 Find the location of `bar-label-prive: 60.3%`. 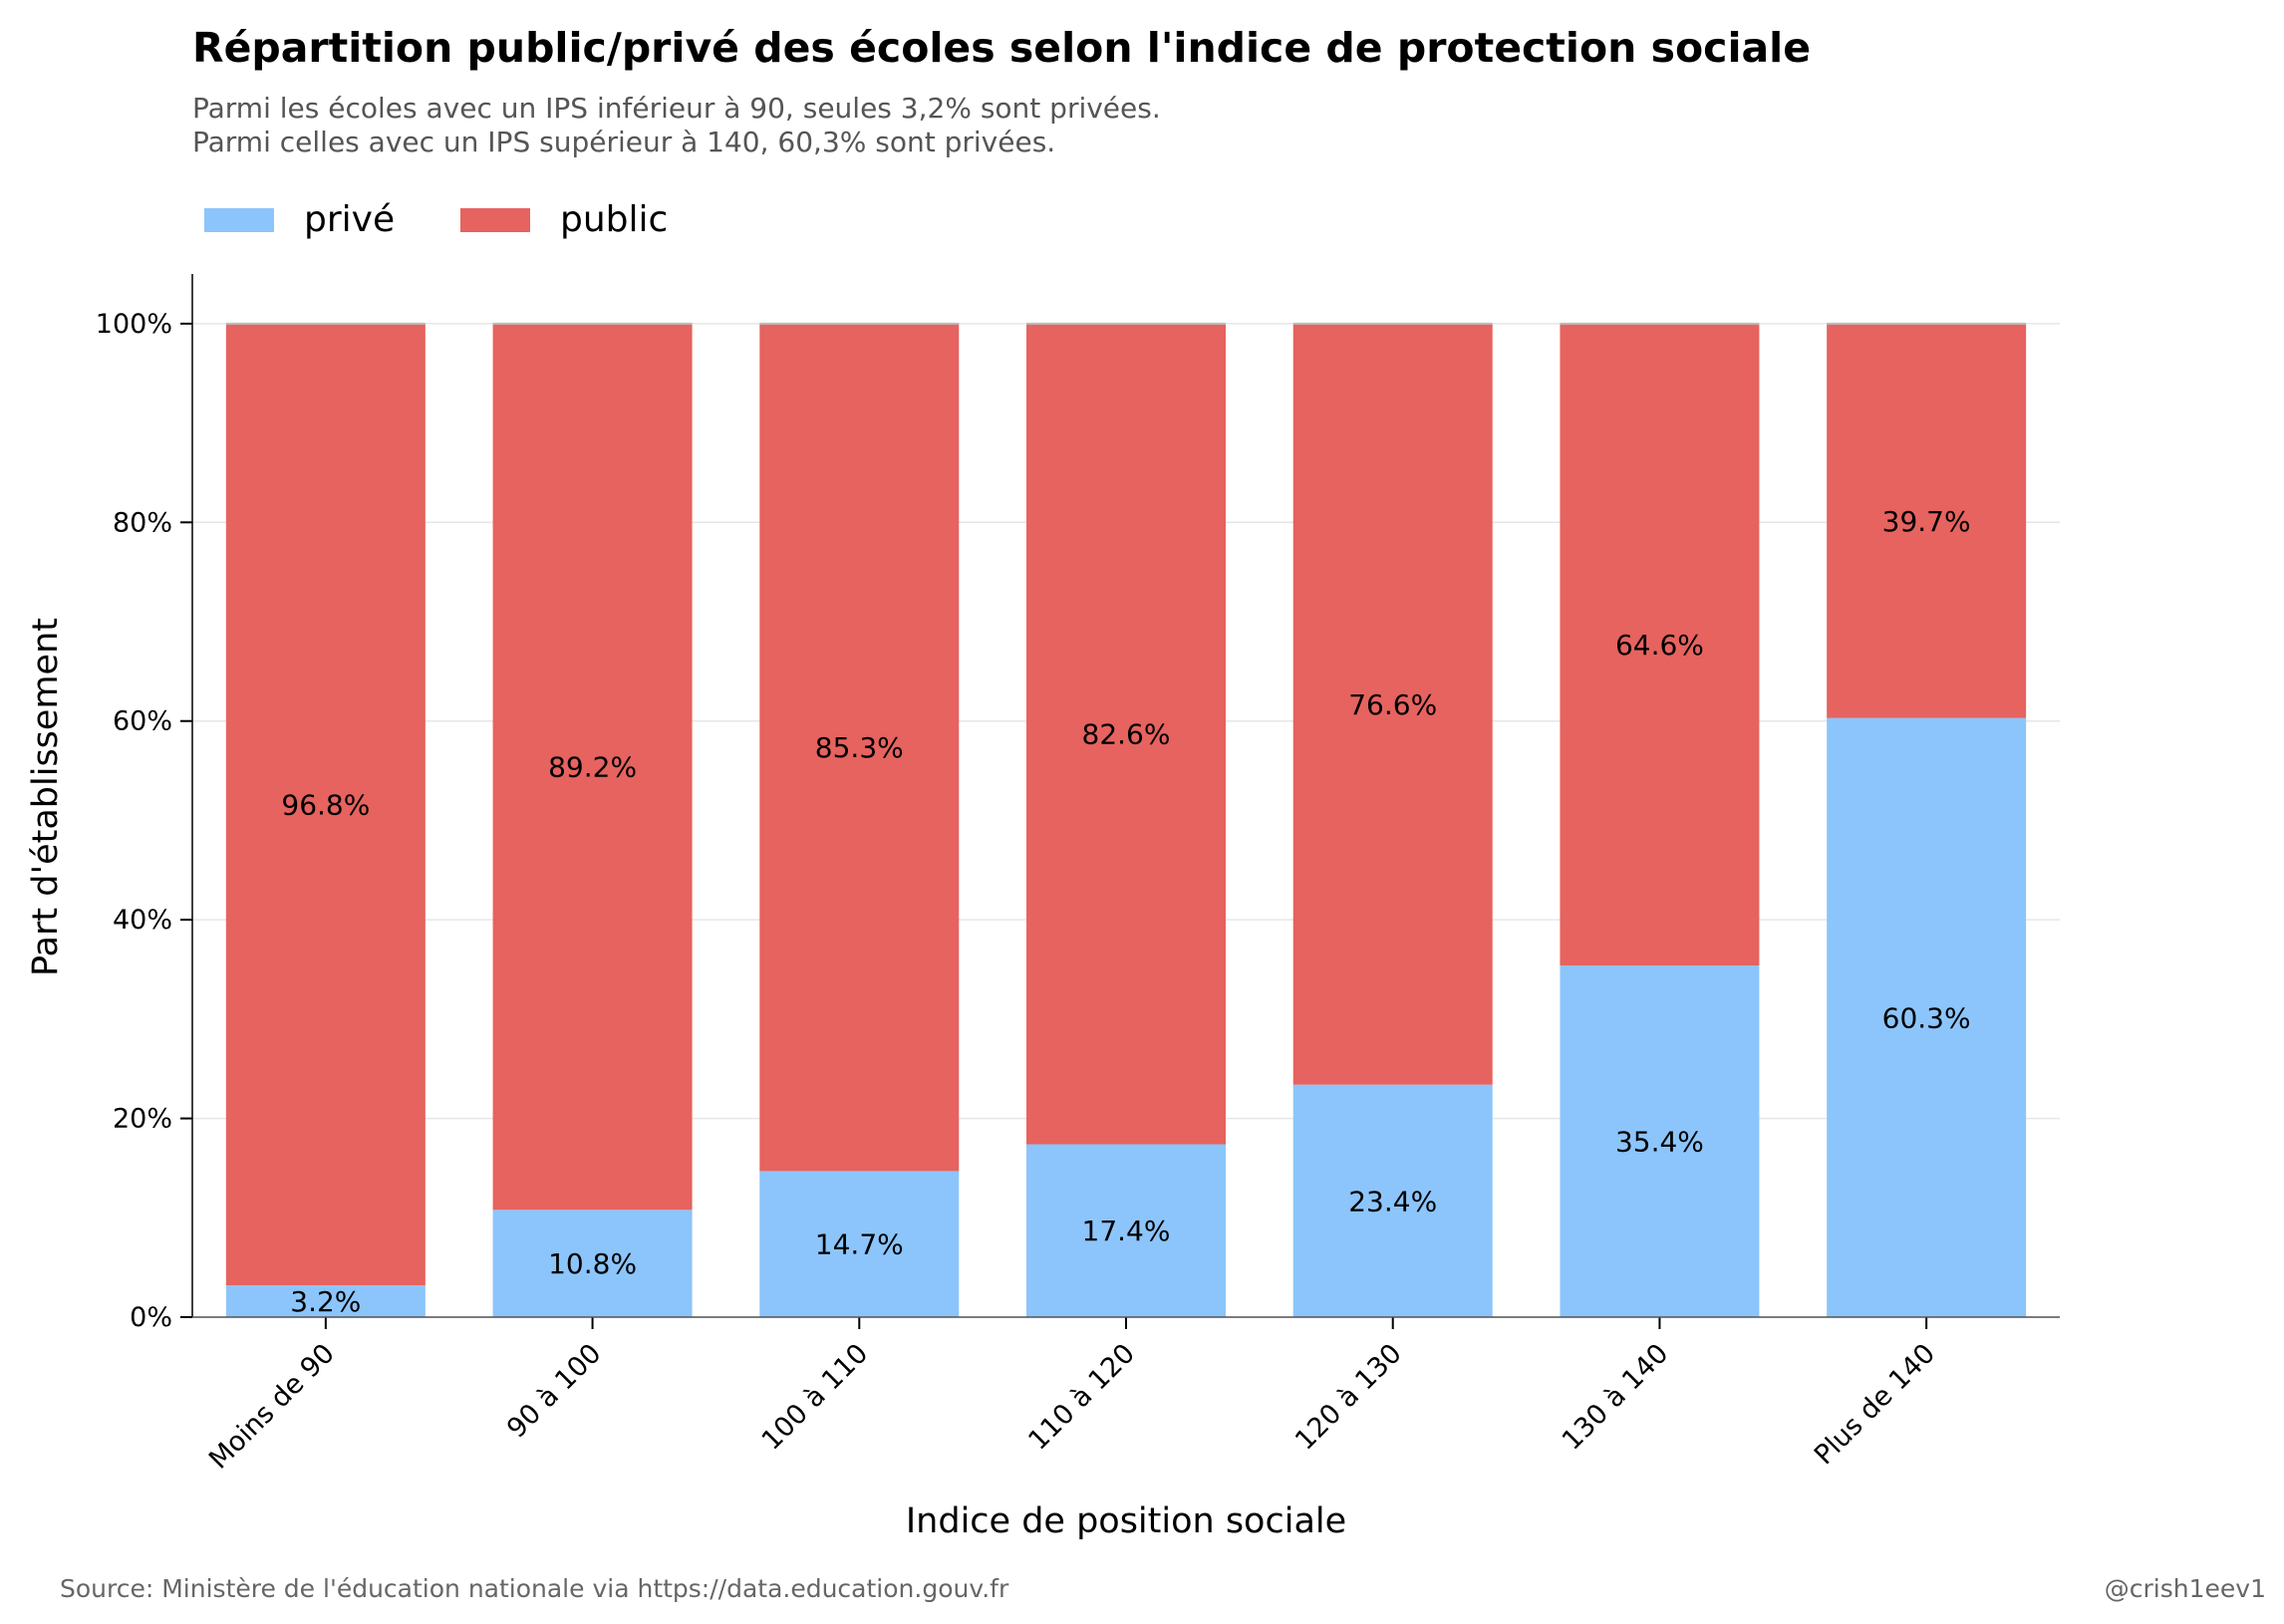

bar-label-prive: 60.3% is located at coordinates (1926, 1018).